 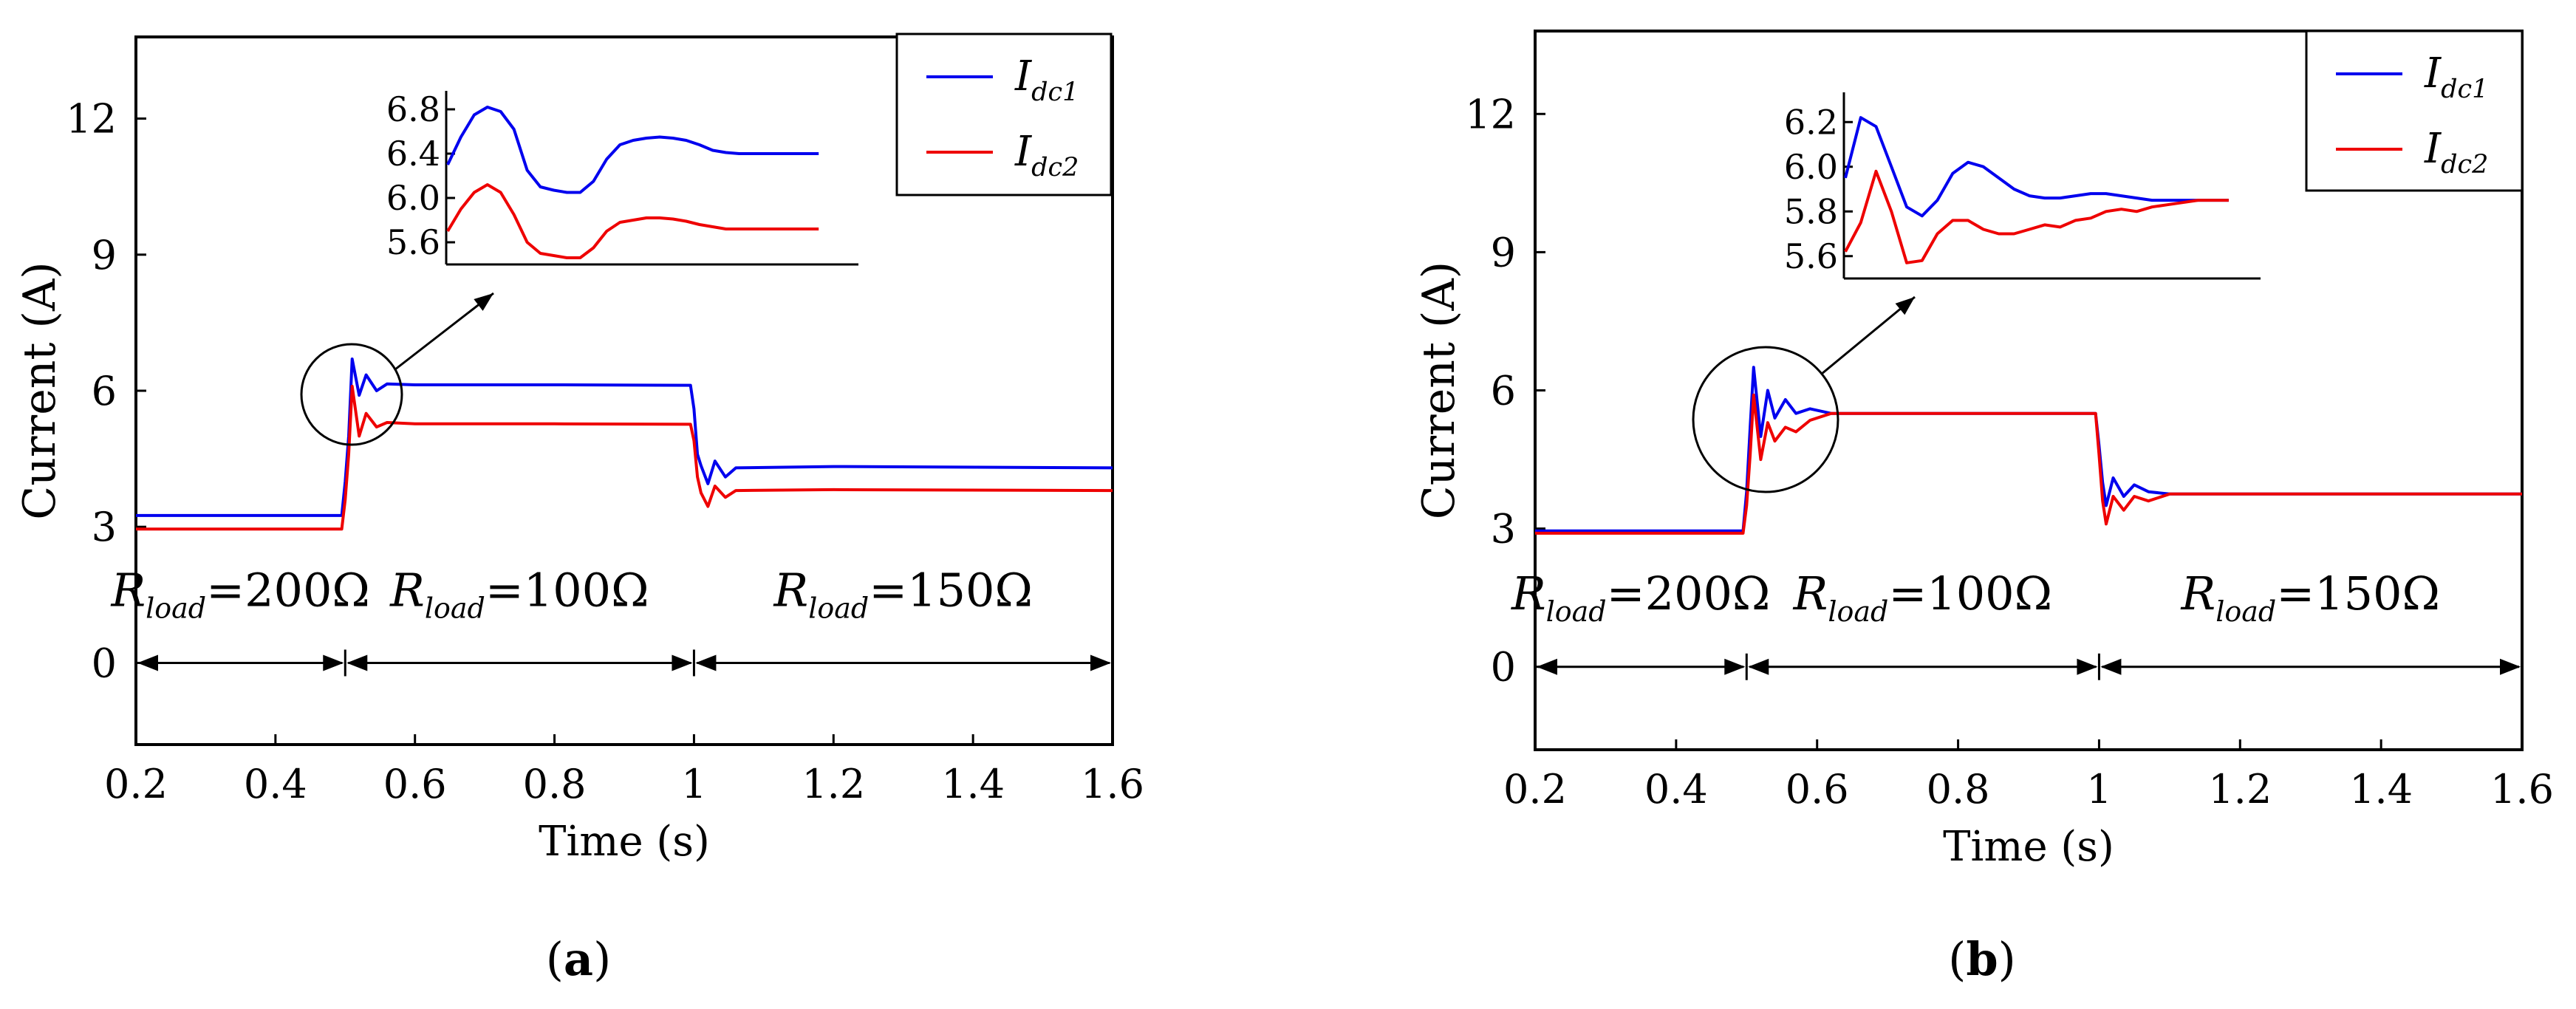 I want to click on inset-y-tick-label: 6.8, so click(x=413, y=109).